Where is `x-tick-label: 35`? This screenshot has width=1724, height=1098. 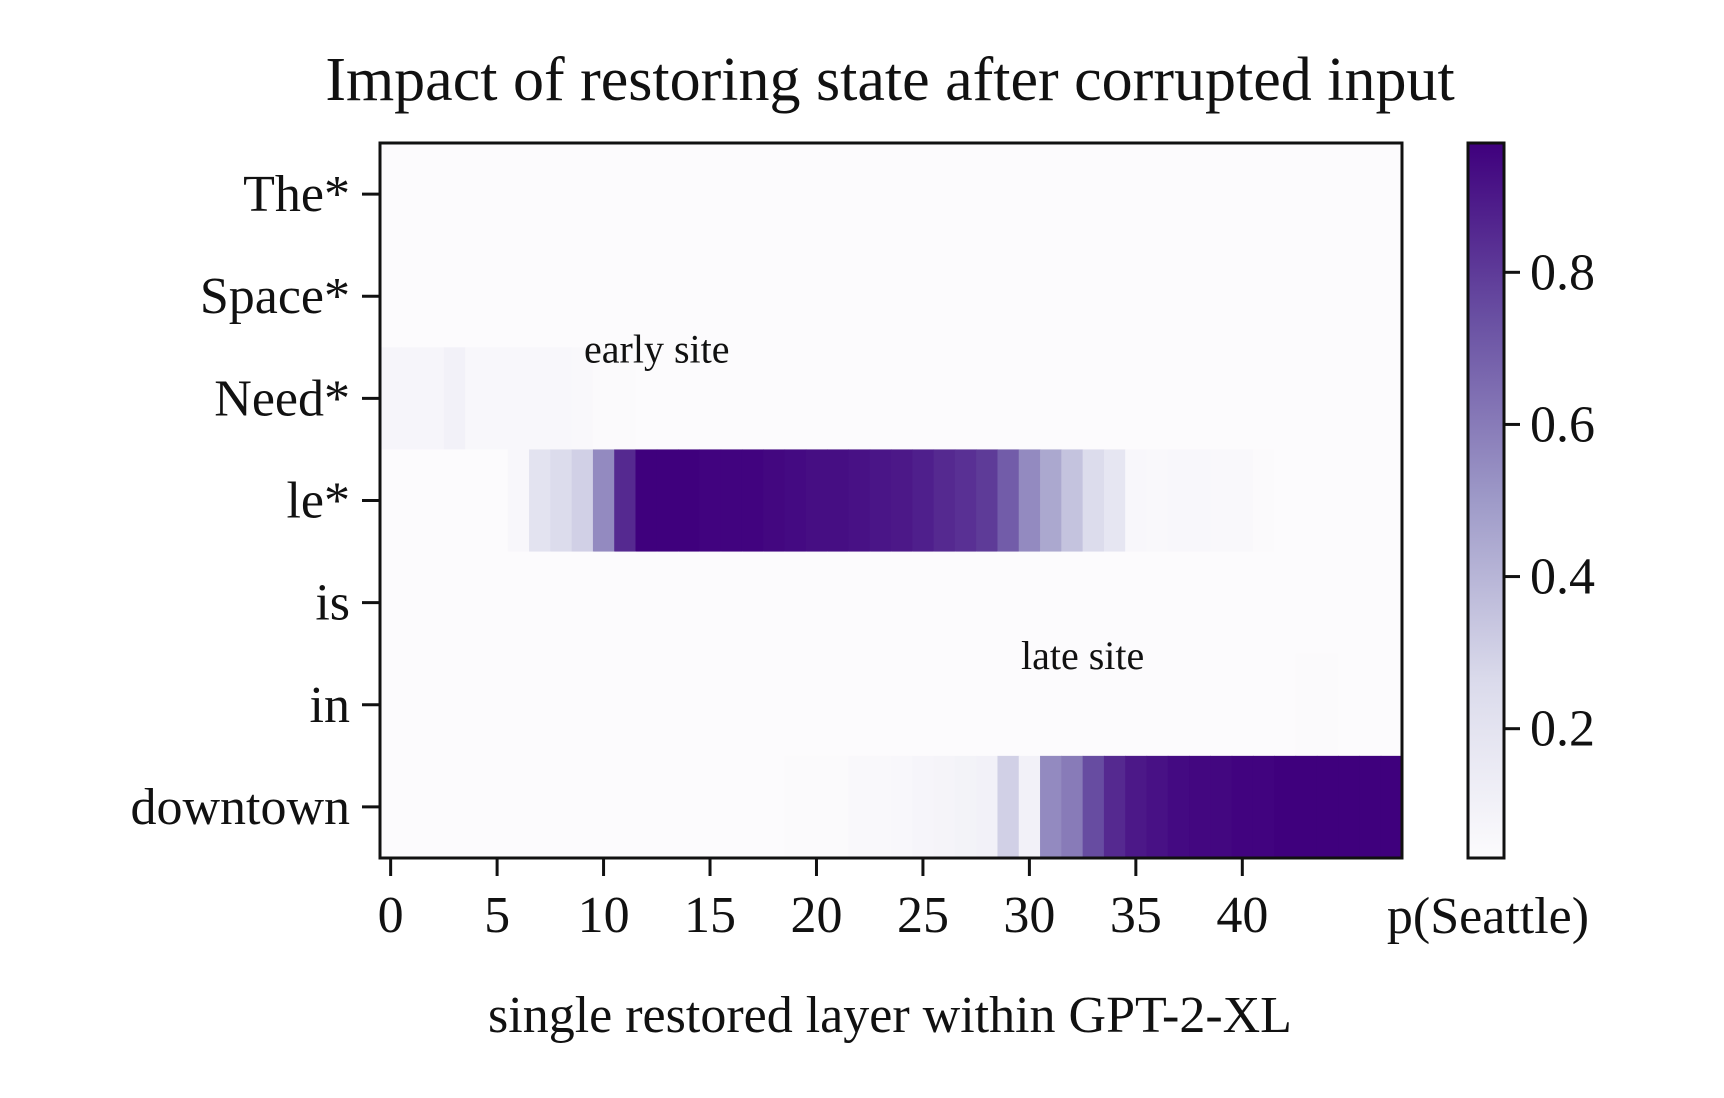 x-tick-label: 35 is located at coordinates (1136, 915).